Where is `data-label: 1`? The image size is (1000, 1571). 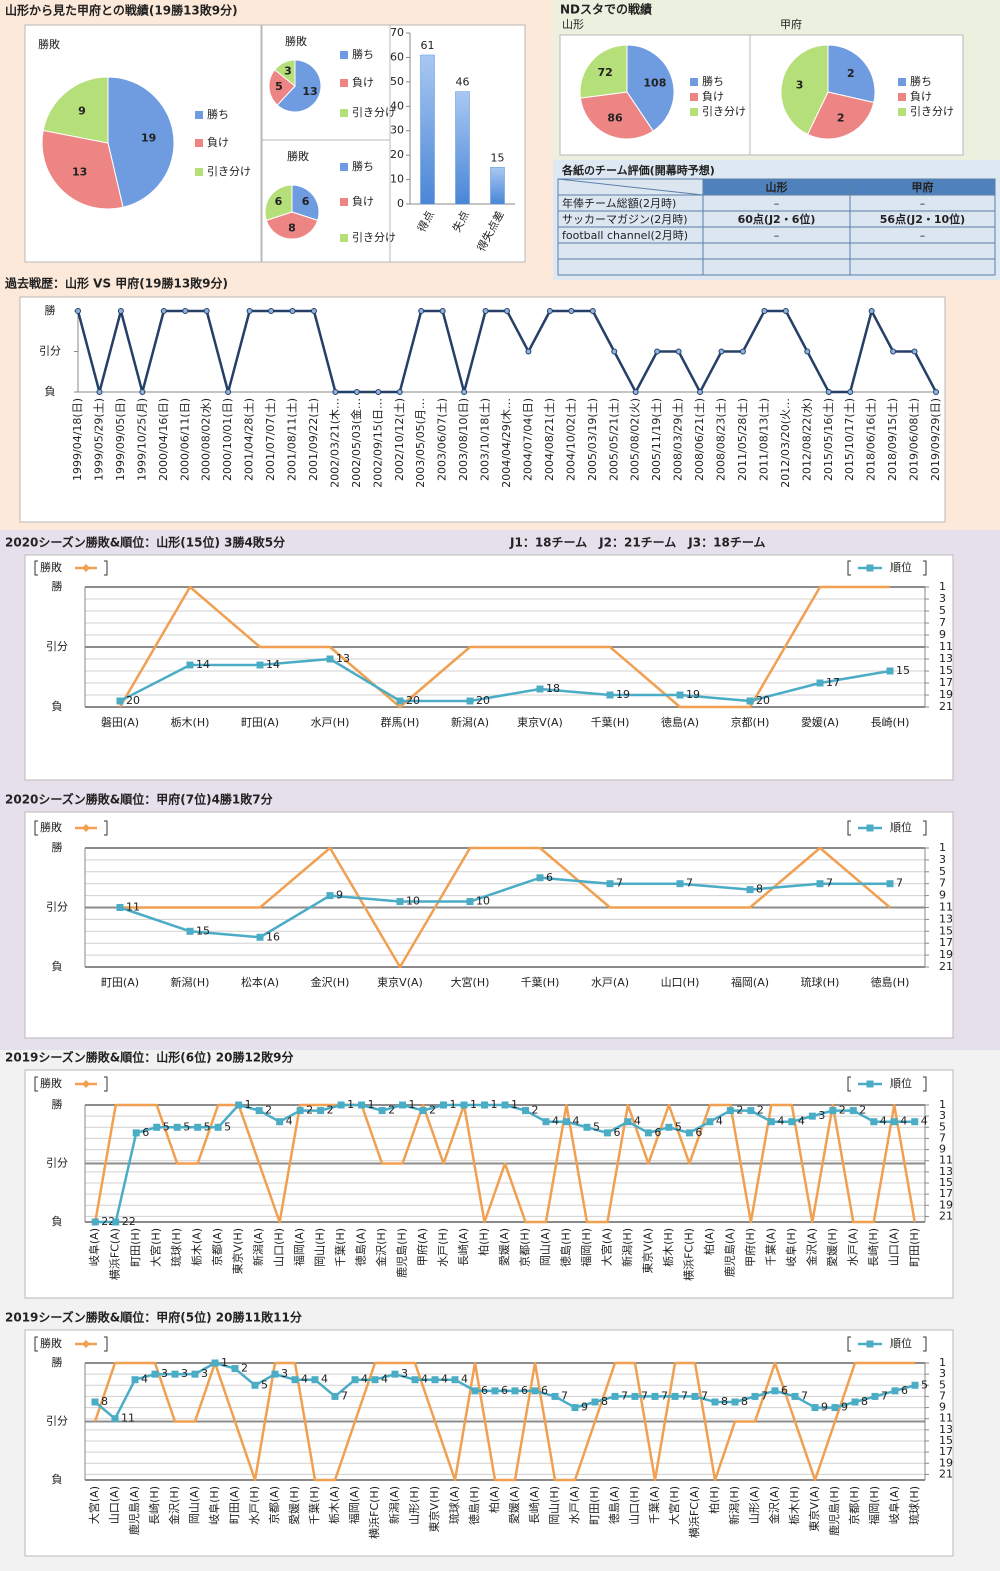 data-label: 1 is located at coordinates (371, 1104).